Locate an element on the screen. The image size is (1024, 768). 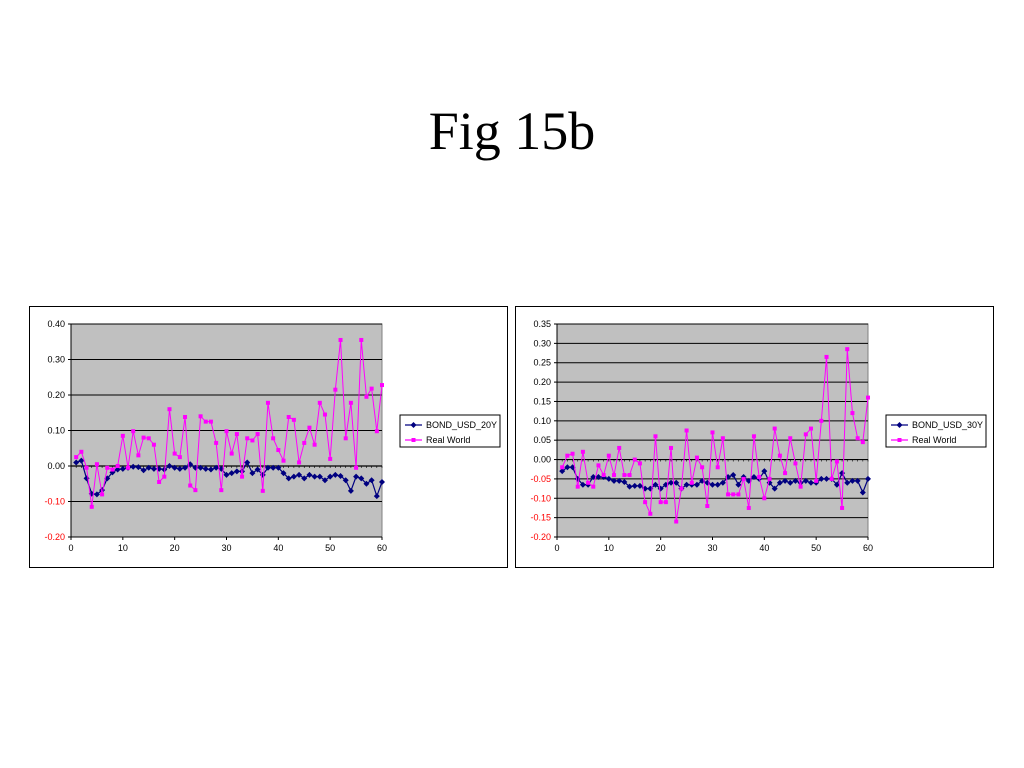
y-tick-label: 0.25 is located at coordinates (542, 363).